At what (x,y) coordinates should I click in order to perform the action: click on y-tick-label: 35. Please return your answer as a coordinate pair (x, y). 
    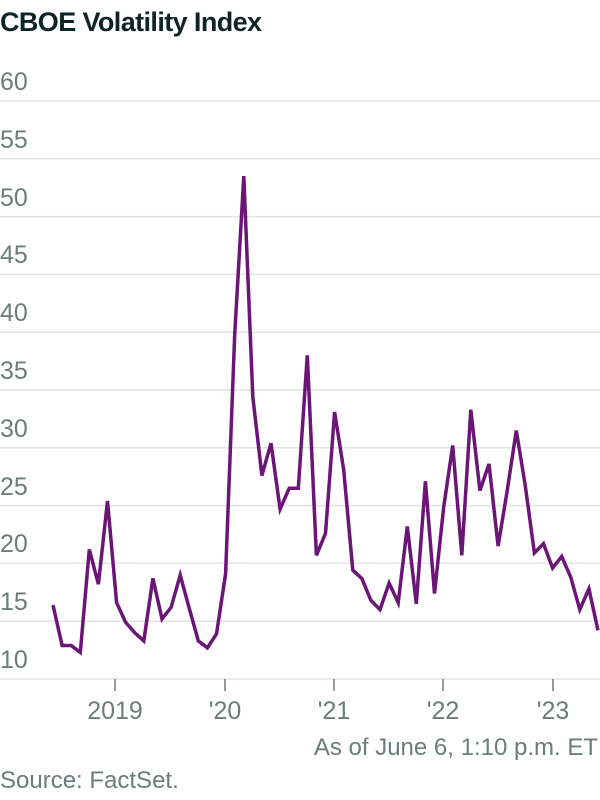
    Looking at the image, I should click on (14, 371).